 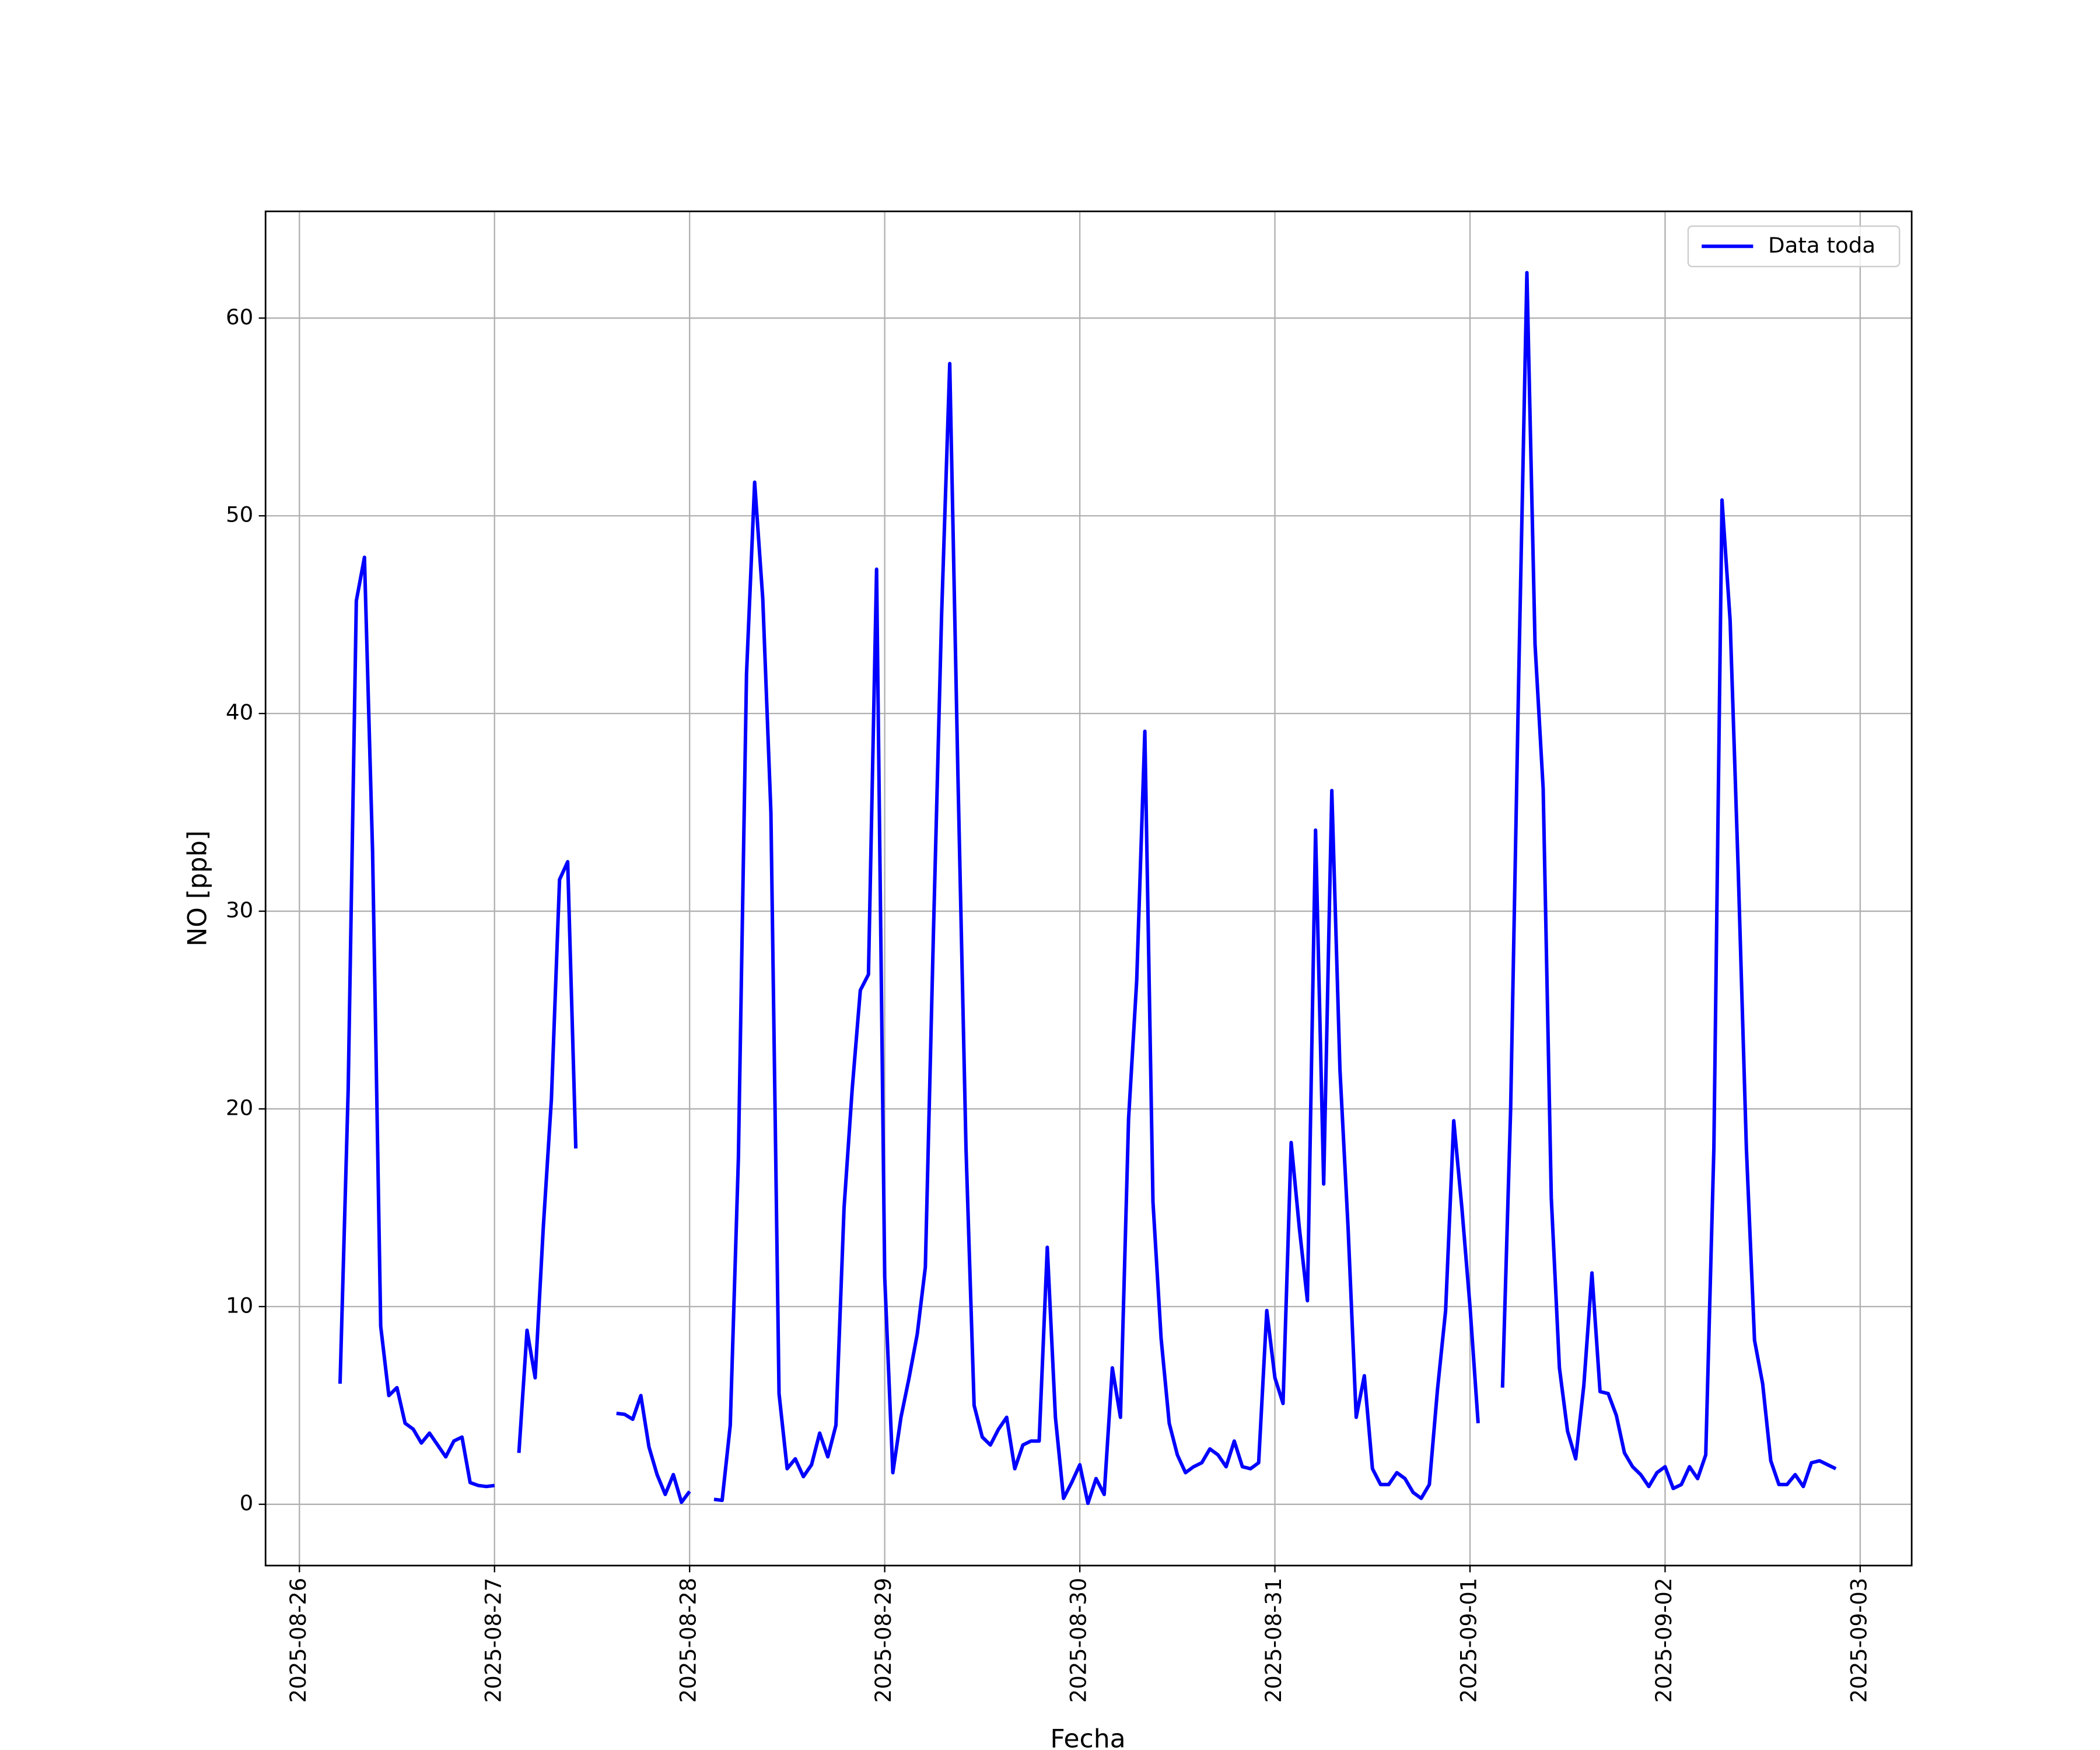 What do you see at coordinates (1468, 1640) in the screenshot?
I see `x-tick-label: 2025-09-01` at bounding box center [1468, 1640].